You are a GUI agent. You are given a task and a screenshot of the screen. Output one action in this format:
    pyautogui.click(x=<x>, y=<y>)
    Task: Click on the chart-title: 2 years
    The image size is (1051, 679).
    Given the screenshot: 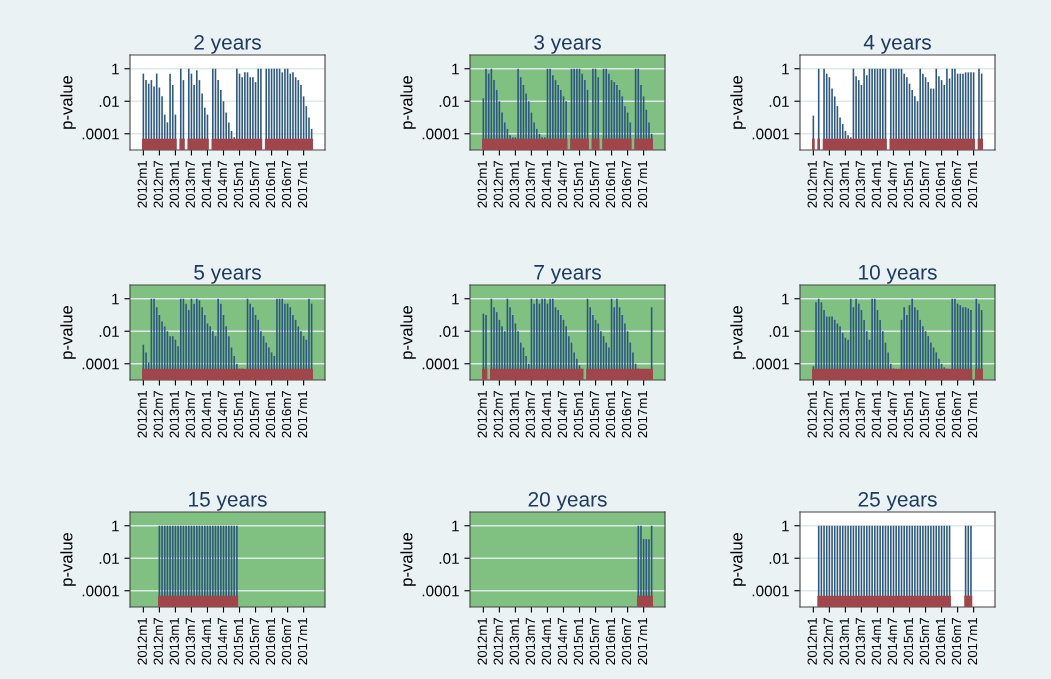 What is the action you would take?
    pyautogui.click(x=227, y=44)
    